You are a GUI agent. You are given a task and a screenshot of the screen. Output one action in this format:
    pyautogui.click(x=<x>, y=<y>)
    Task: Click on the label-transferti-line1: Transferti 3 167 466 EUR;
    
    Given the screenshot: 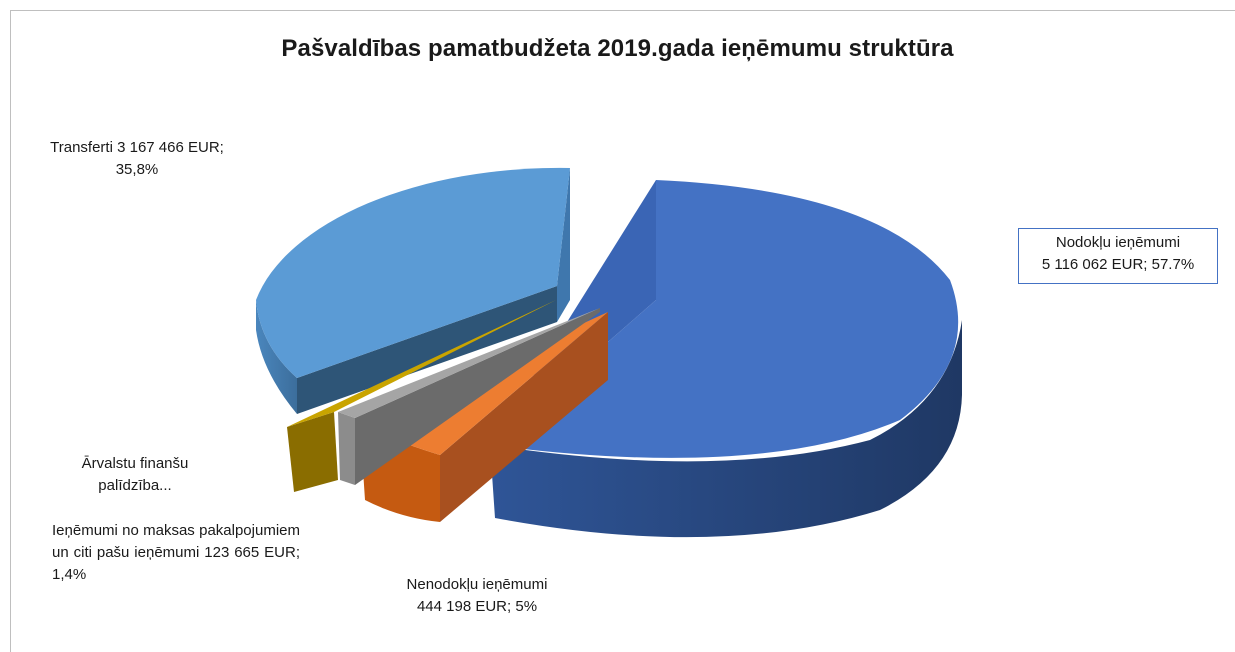 What is the action you would take?
    pyautogui.click(x=137, y=147)
    